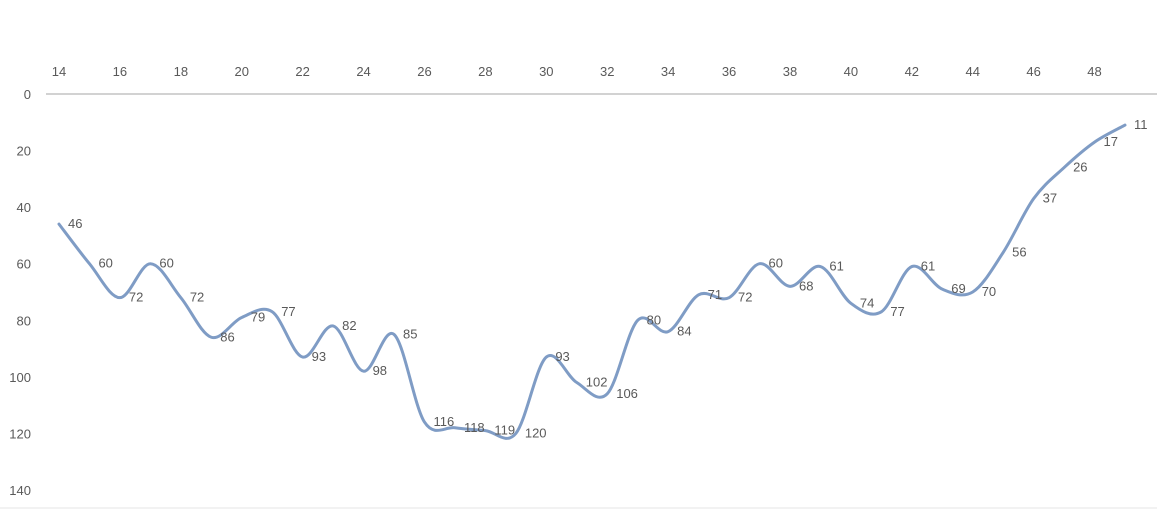 The height and width of the screenshot is (509, 1157). What do you see at coordinates (20, 377) in the screenshot?
I see `y-tick-label: 100` at bounding box center [20, 377].